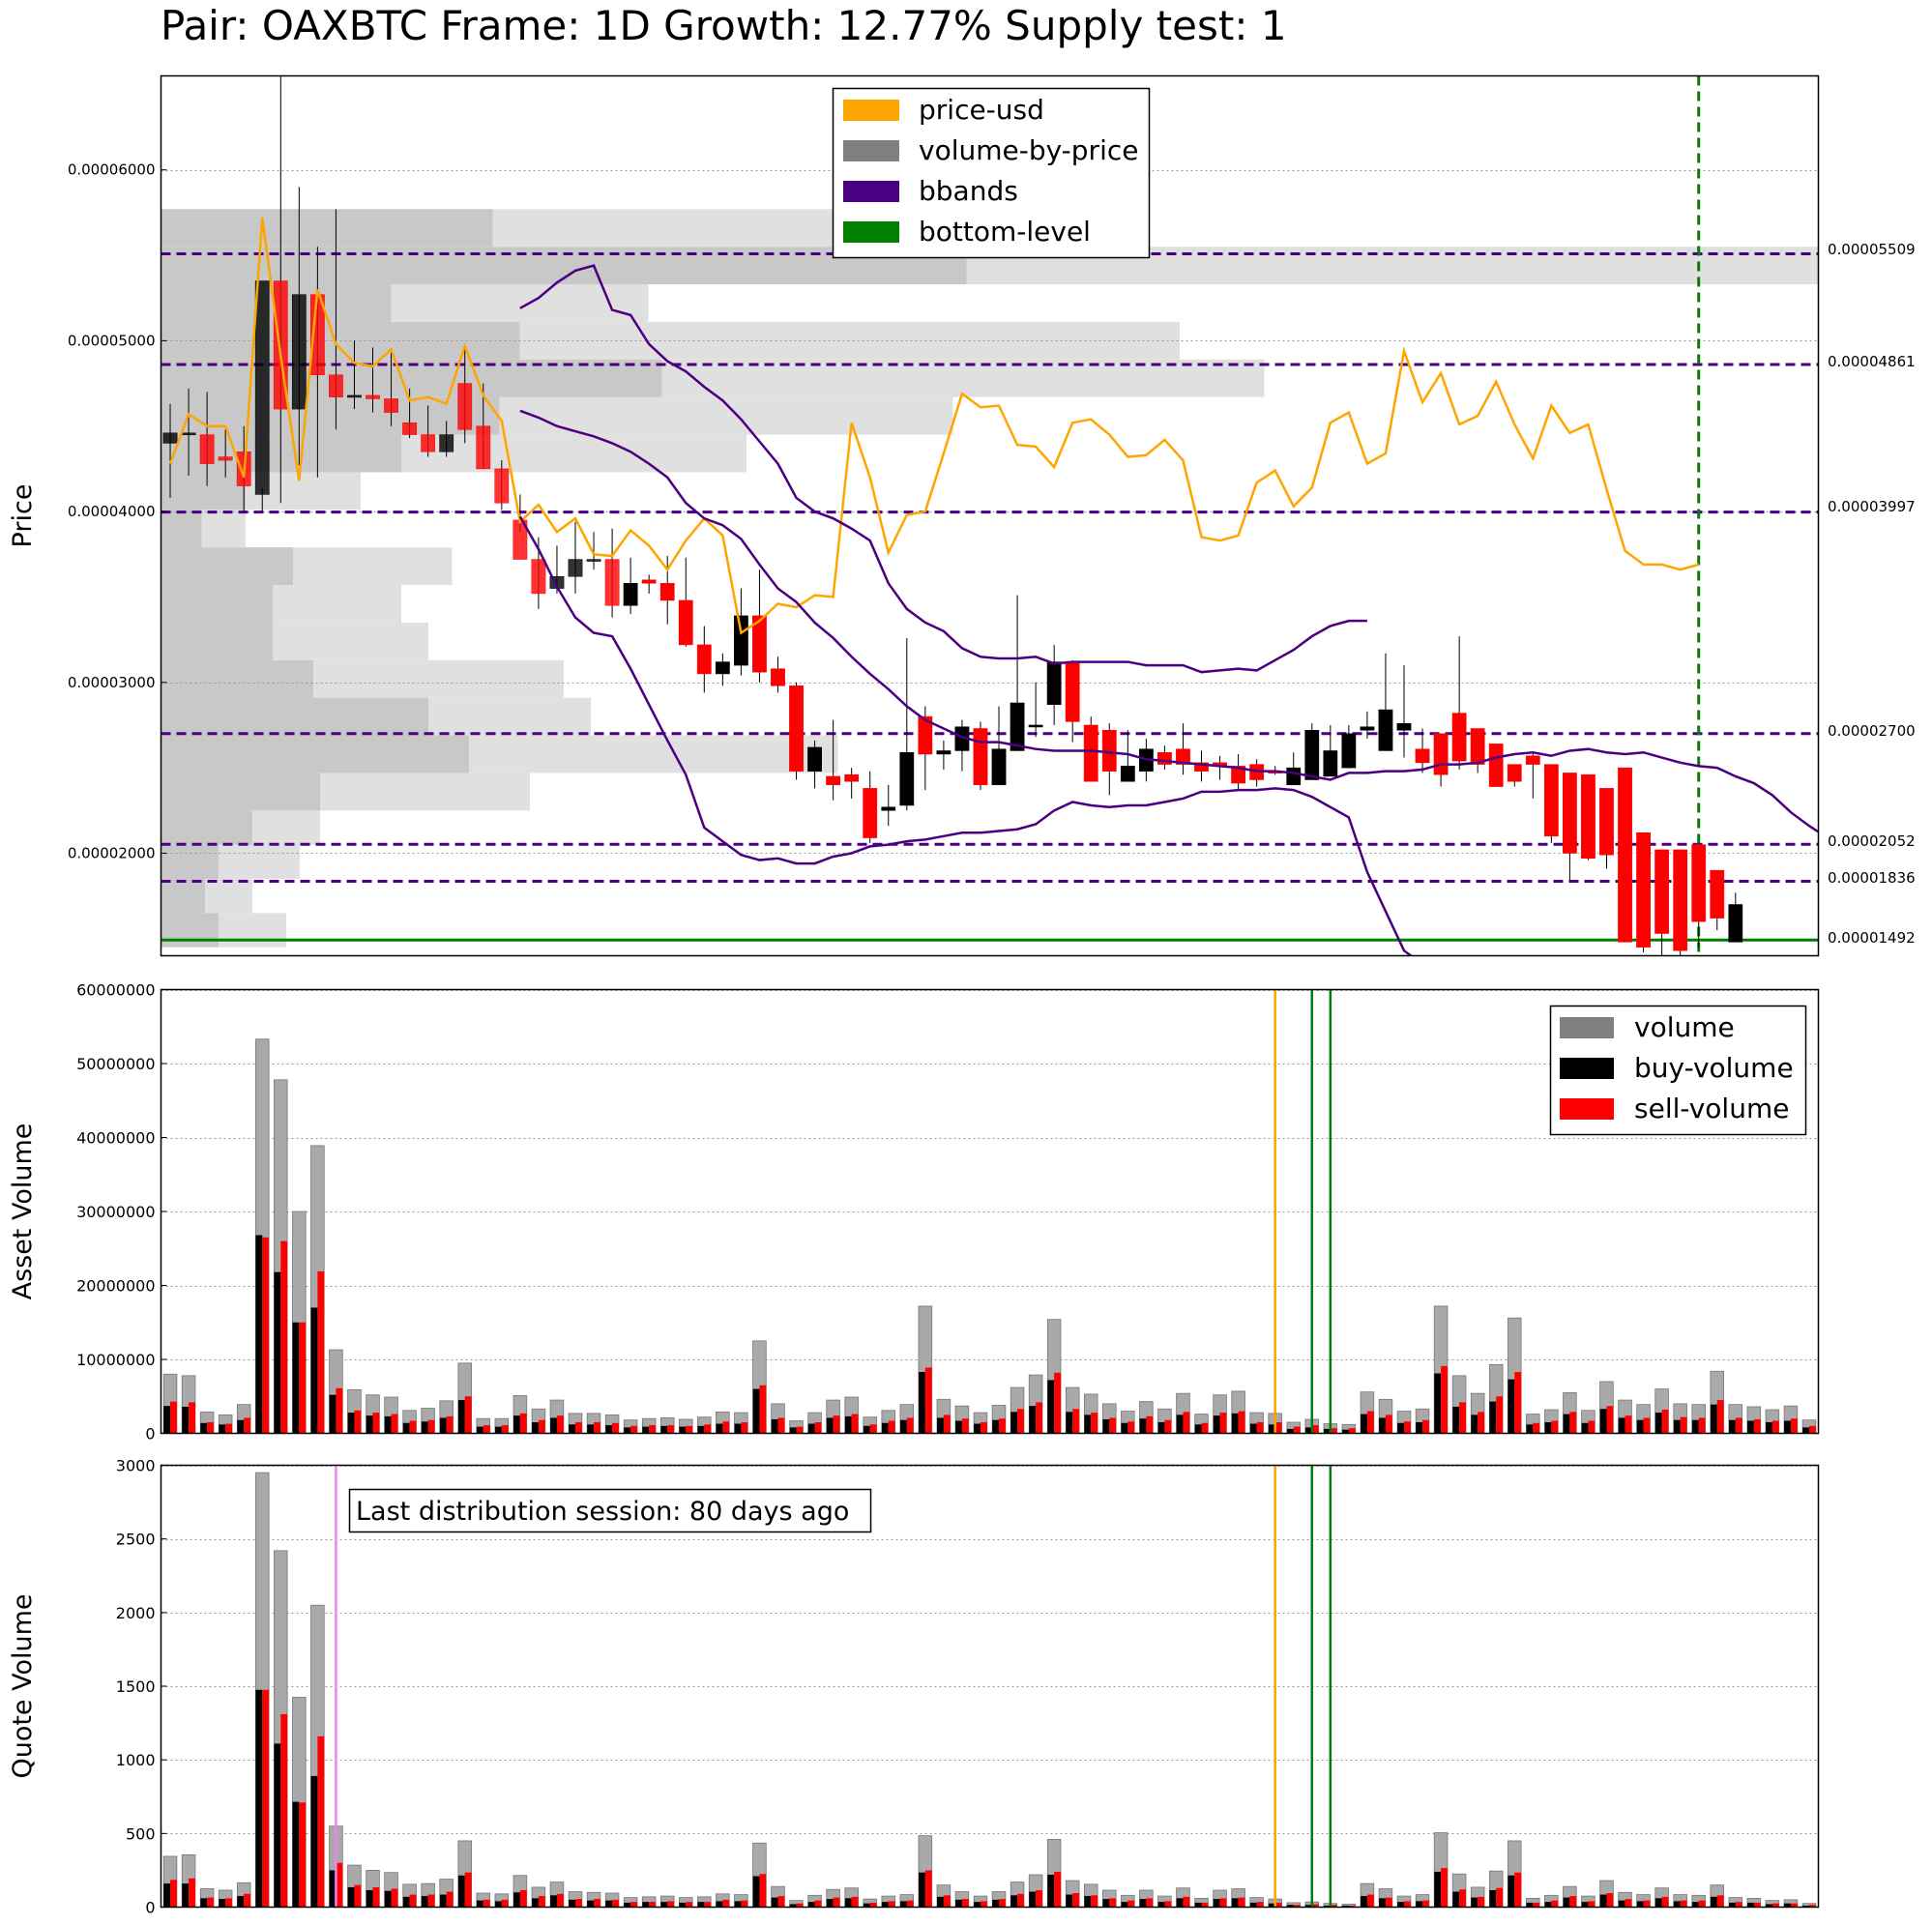 Image resolution: width=1932 pixels, height=1925 pixels. I want to click on asset-volume-ytick-label: 50000000, so click(115, 1064).